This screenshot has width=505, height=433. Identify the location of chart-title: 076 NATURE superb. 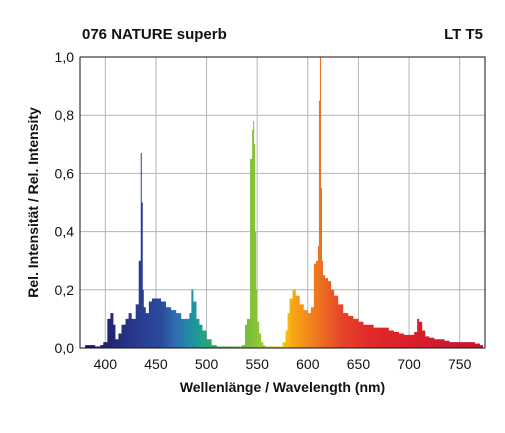
(154, 34).